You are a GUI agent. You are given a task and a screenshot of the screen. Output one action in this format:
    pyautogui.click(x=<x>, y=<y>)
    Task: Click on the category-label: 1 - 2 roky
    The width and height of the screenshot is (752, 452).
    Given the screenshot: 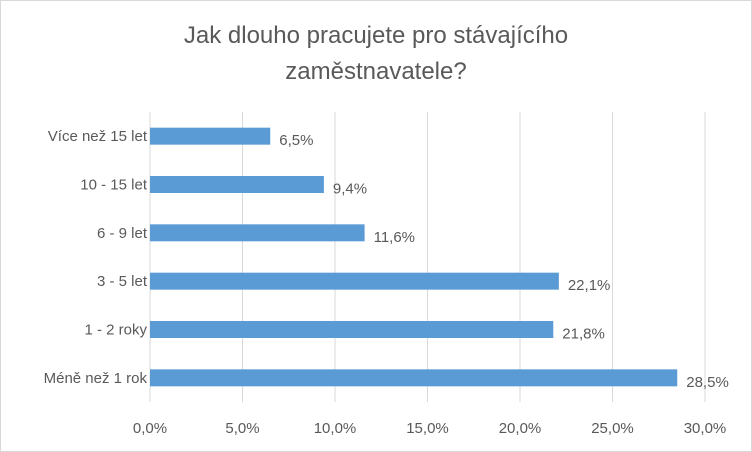 What is the action you would take?
    pyautogui.click(x=115, y=330)
    